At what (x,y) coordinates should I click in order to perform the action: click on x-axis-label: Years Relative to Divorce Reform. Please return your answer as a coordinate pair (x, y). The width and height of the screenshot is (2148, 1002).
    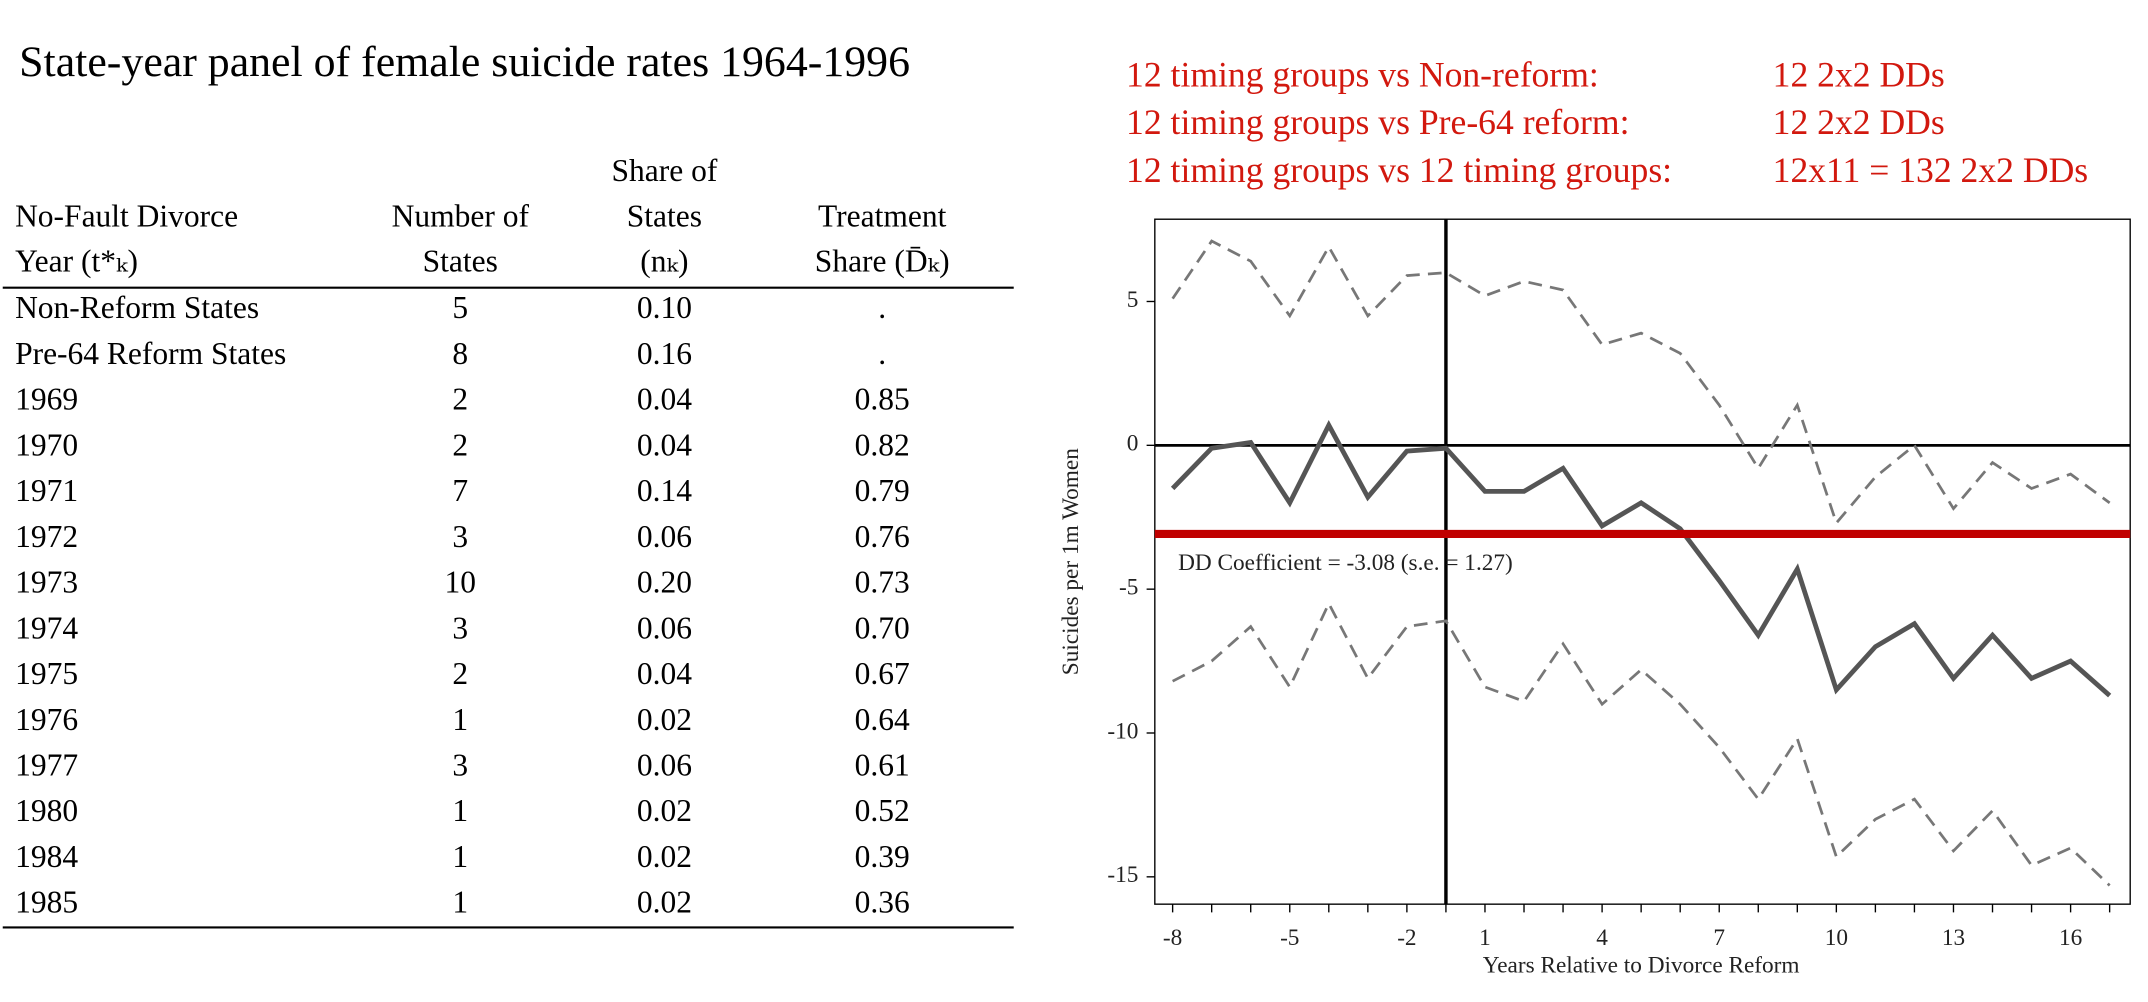
    Looking at the image, I should click on (1641, 966).